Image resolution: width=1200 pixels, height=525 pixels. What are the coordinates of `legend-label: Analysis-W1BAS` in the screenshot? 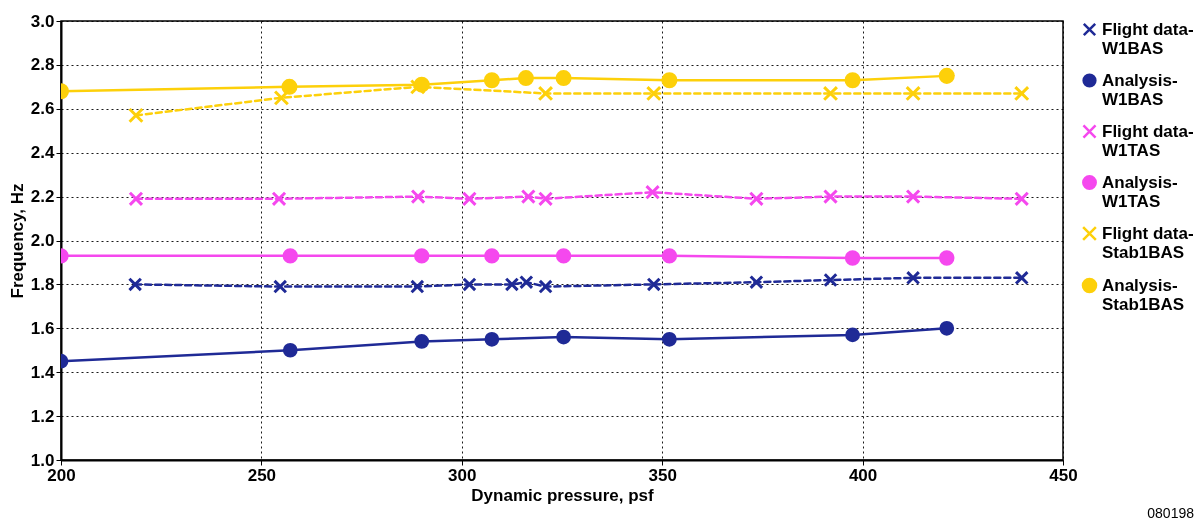 It's located at (1140, 89).